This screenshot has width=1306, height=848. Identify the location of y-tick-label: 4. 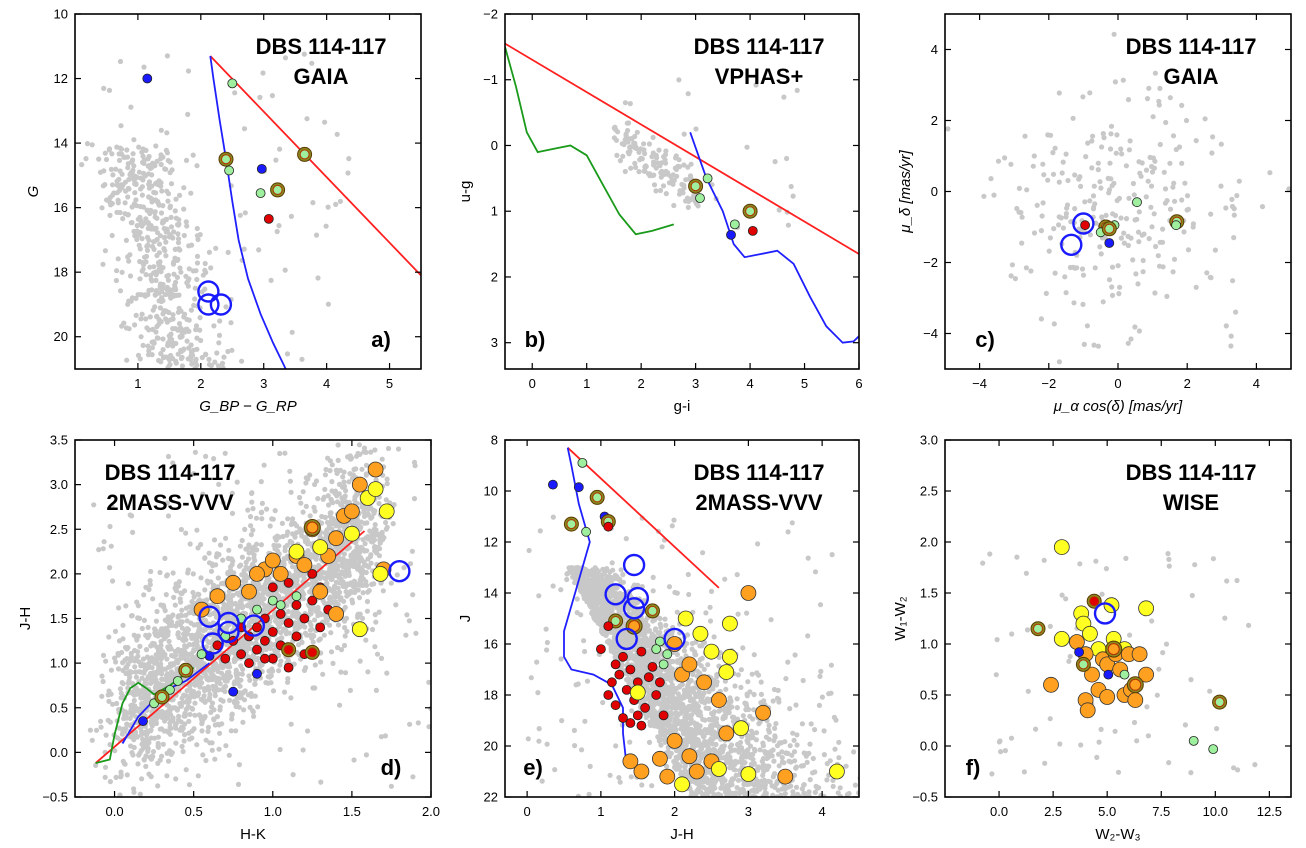
(934, 49).